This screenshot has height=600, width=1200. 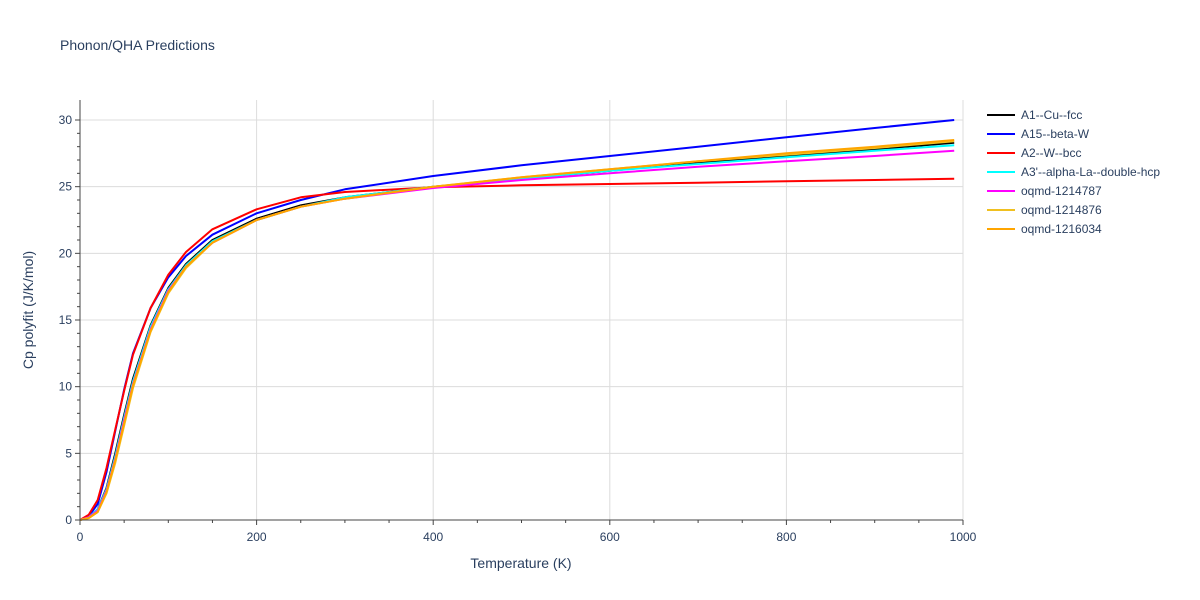 I want to click on legend-item-1: A15--beta-W, so click(x=1038, y=134).